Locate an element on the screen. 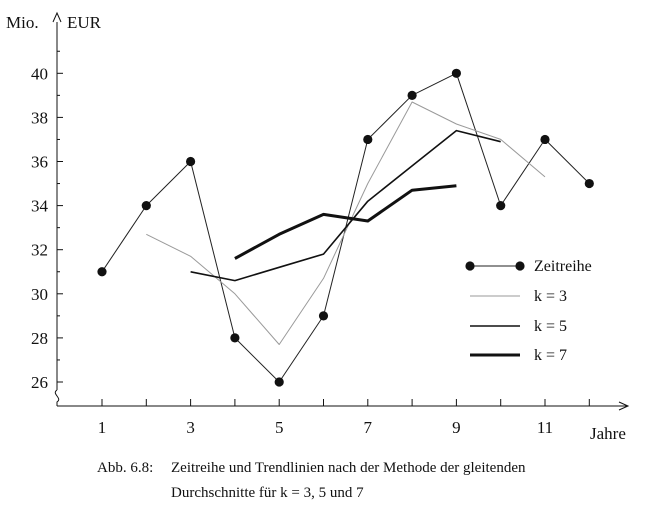 Image resolution: width=648 pixels, height=515 pixels. caption-label: Abb. 6.8: is located at coordinates (125, 468).